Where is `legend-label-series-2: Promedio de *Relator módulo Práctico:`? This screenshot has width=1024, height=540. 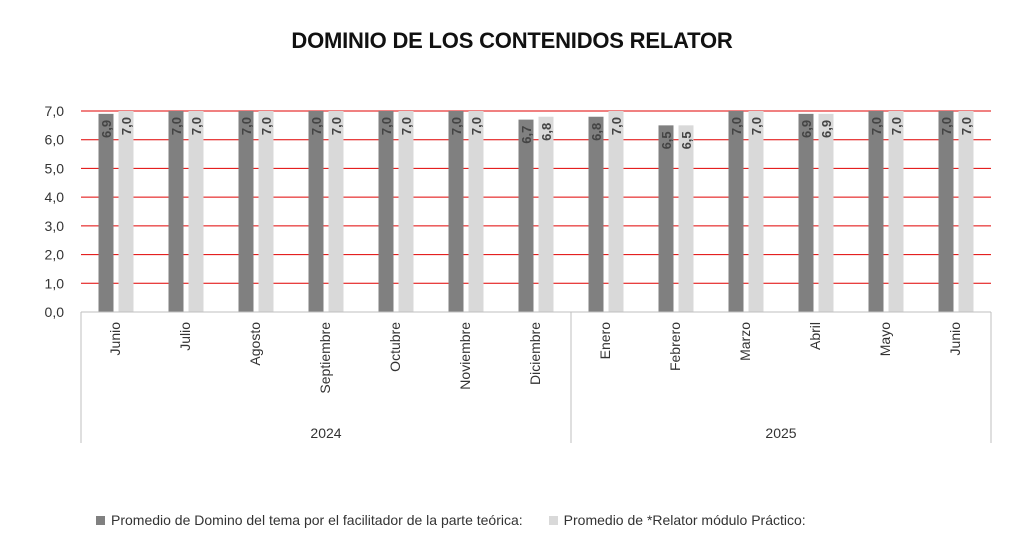
legend-label-series-2: Promedio de *Relator módulo Práctico: is located at coordinates (684, 520).